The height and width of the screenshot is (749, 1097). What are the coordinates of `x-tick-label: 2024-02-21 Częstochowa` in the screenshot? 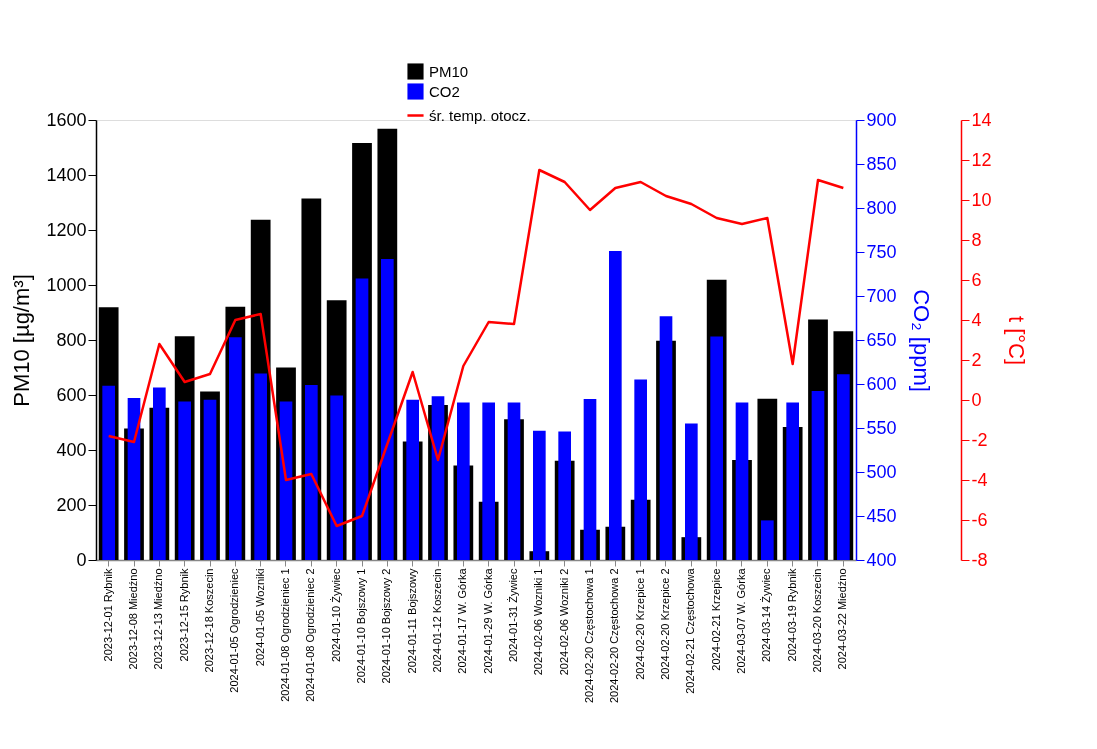 It's located at (690, 630).